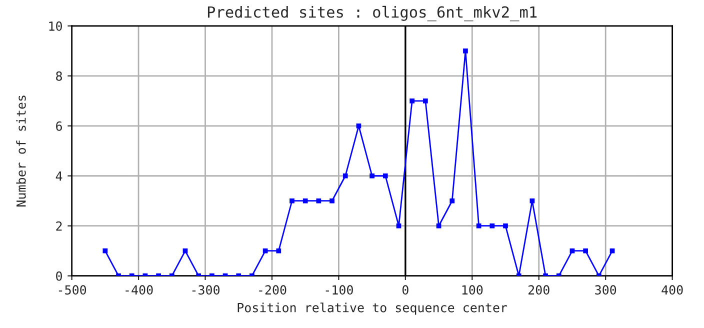 The height and width of the screenshot is (328, 704). Describe the element at coordinates (672, 290) in the screenshot. I see `x-tick-label: 400` at that location.